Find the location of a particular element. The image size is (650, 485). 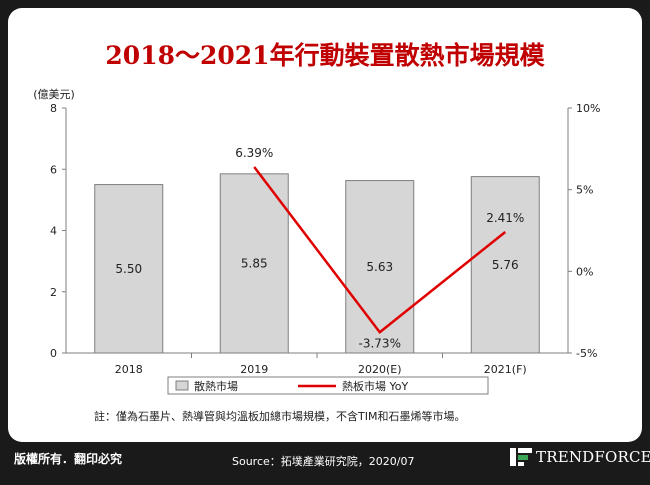

left-tick-label: 8 is located at coordinates (53, 108).